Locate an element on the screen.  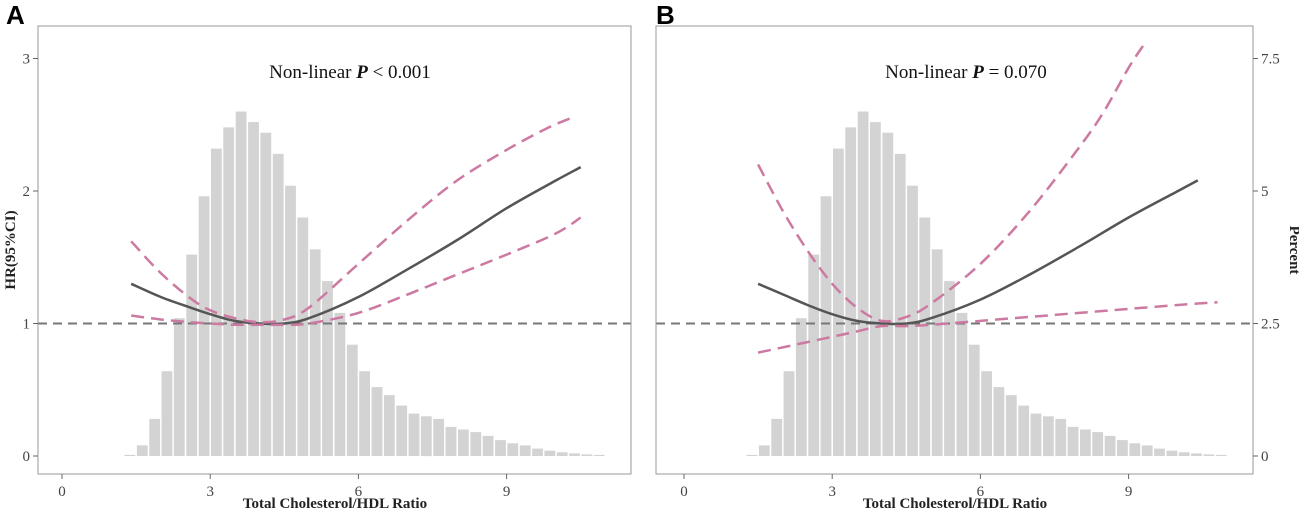
y-tick-label: 2 is located at coordinates (27, 192).